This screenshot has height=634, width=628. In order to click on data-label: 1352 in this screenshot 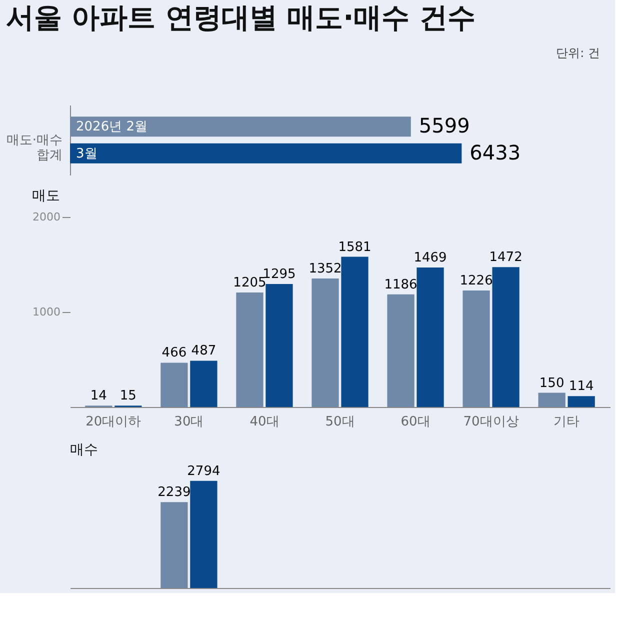, I will do `click(325, 269)`.